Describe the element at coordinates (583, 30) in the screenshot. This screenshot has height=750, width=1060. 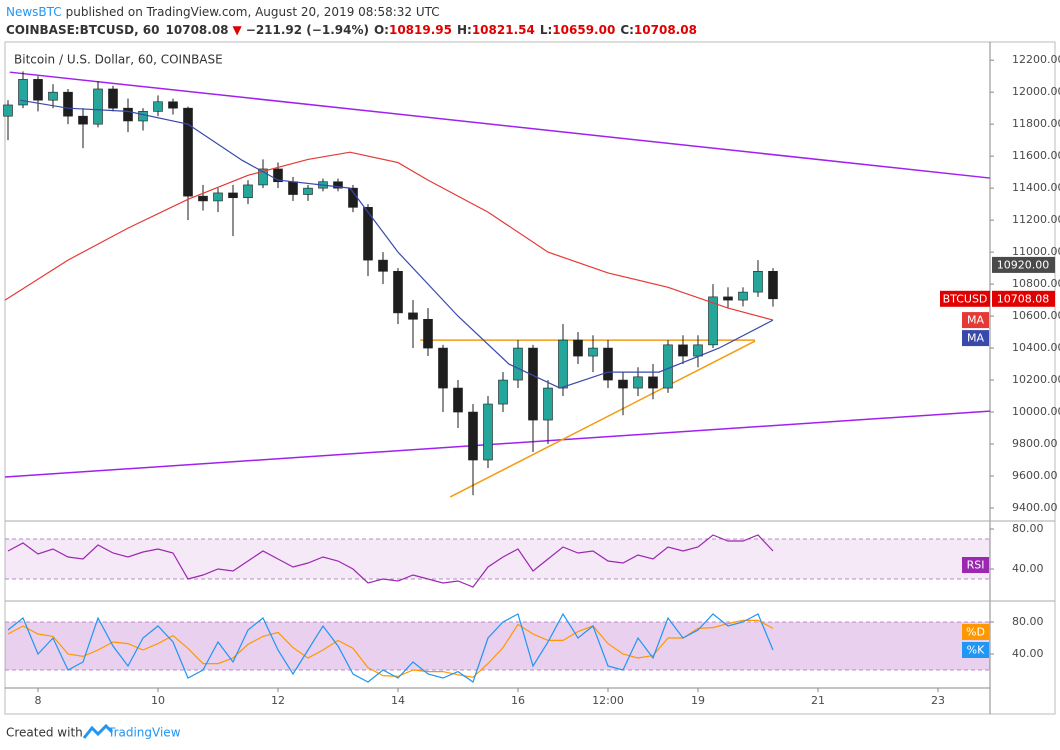
I see `ohlc-value: 10659.00` at that location.